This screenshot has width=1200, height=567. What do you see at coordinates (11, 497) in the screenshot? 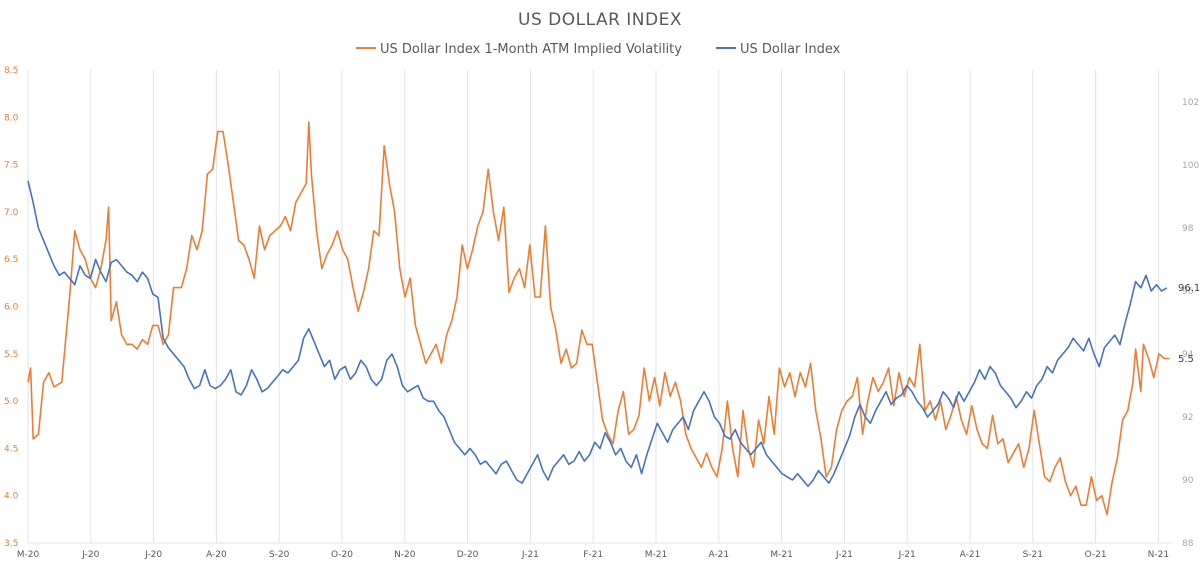
I see `y-left-tick-label: 4.0` at bounding box center [11, 497].